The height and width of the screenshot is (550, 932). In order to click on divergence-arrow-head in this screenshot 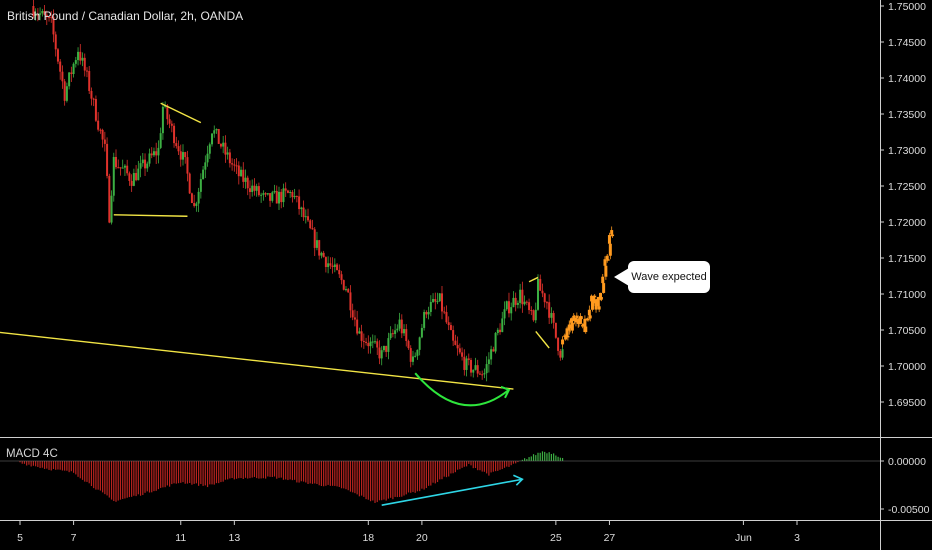, I will do `click(518, 480)`.